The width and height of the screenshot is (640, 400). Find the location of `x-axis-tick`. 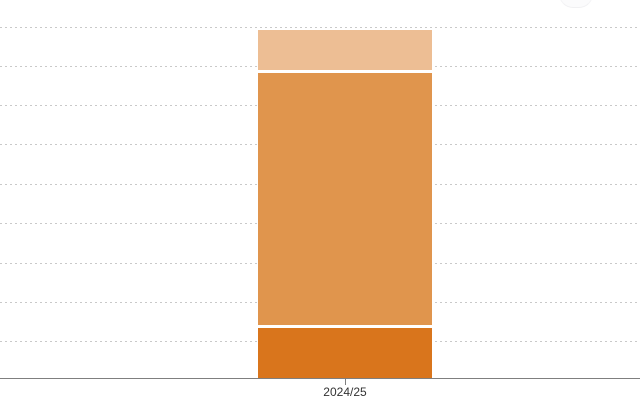

x-axis-tick is located at coordinates (345, 382).